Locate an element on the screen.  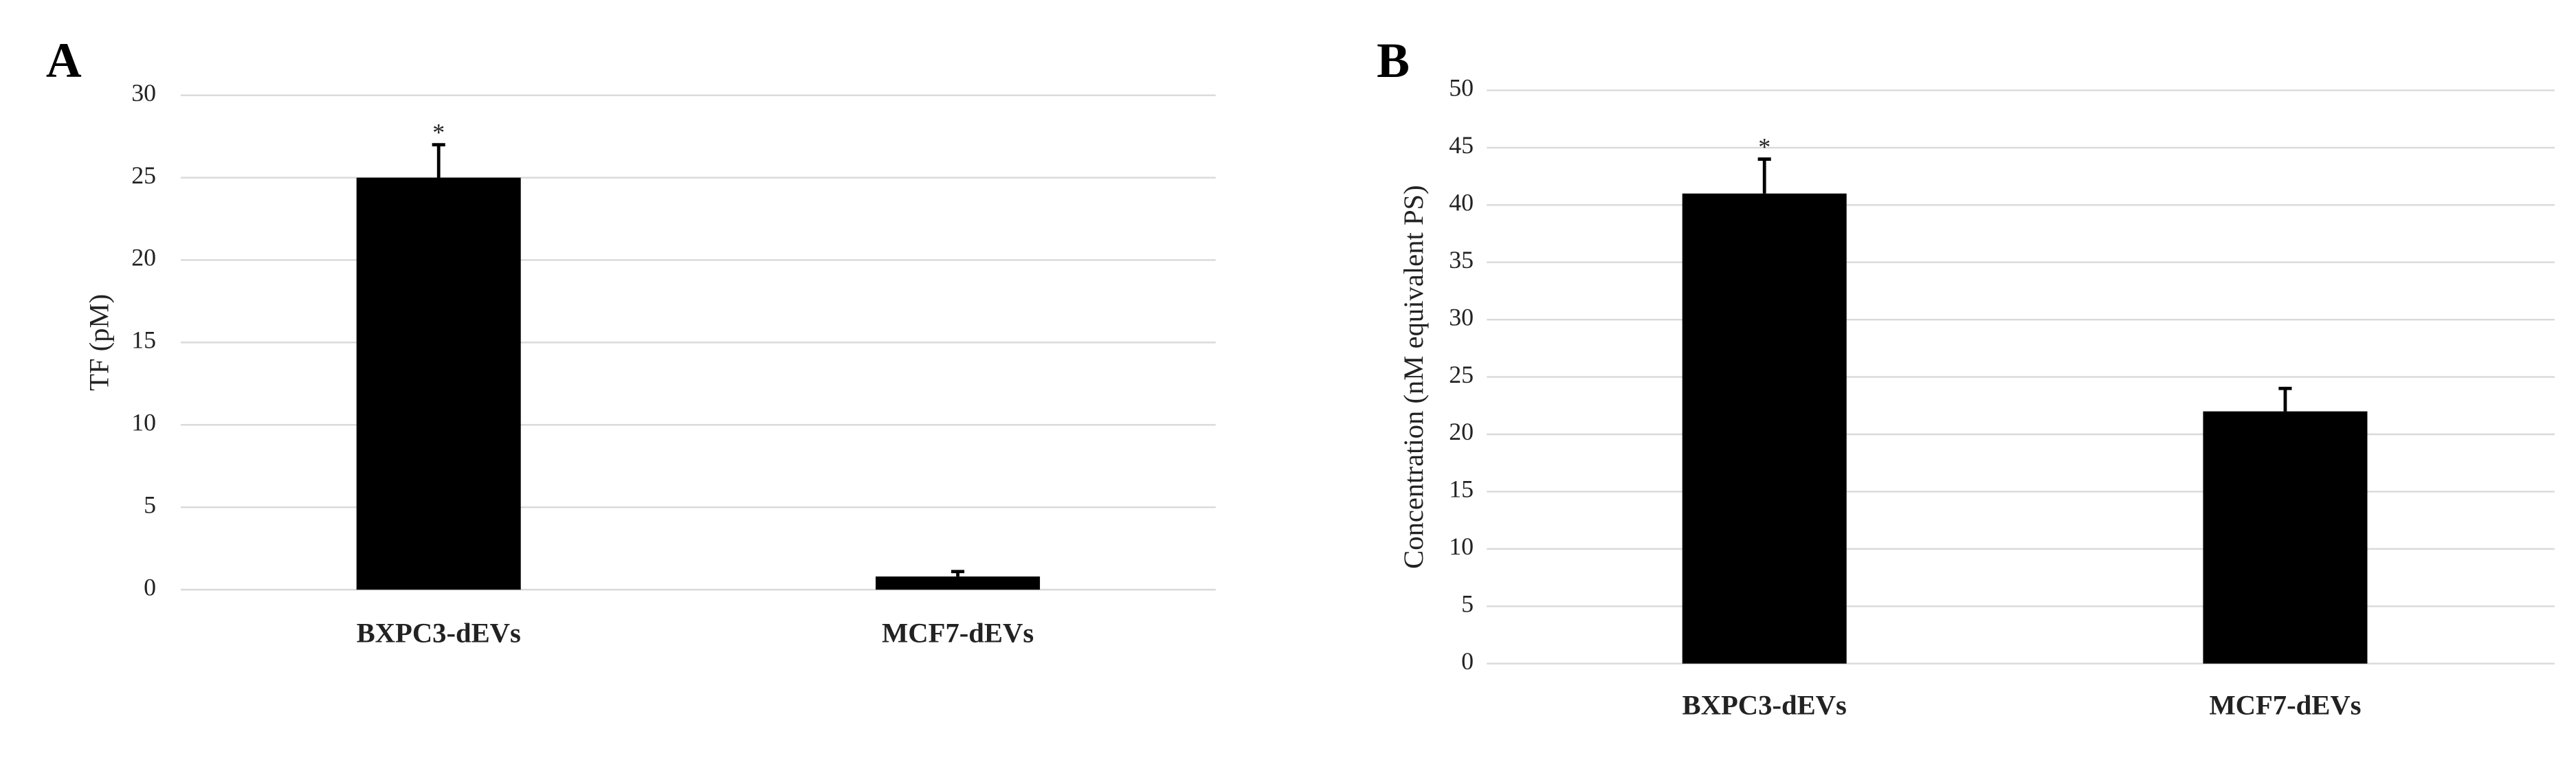
y-tick-label: 35 is located at coordinates (1461, 259).